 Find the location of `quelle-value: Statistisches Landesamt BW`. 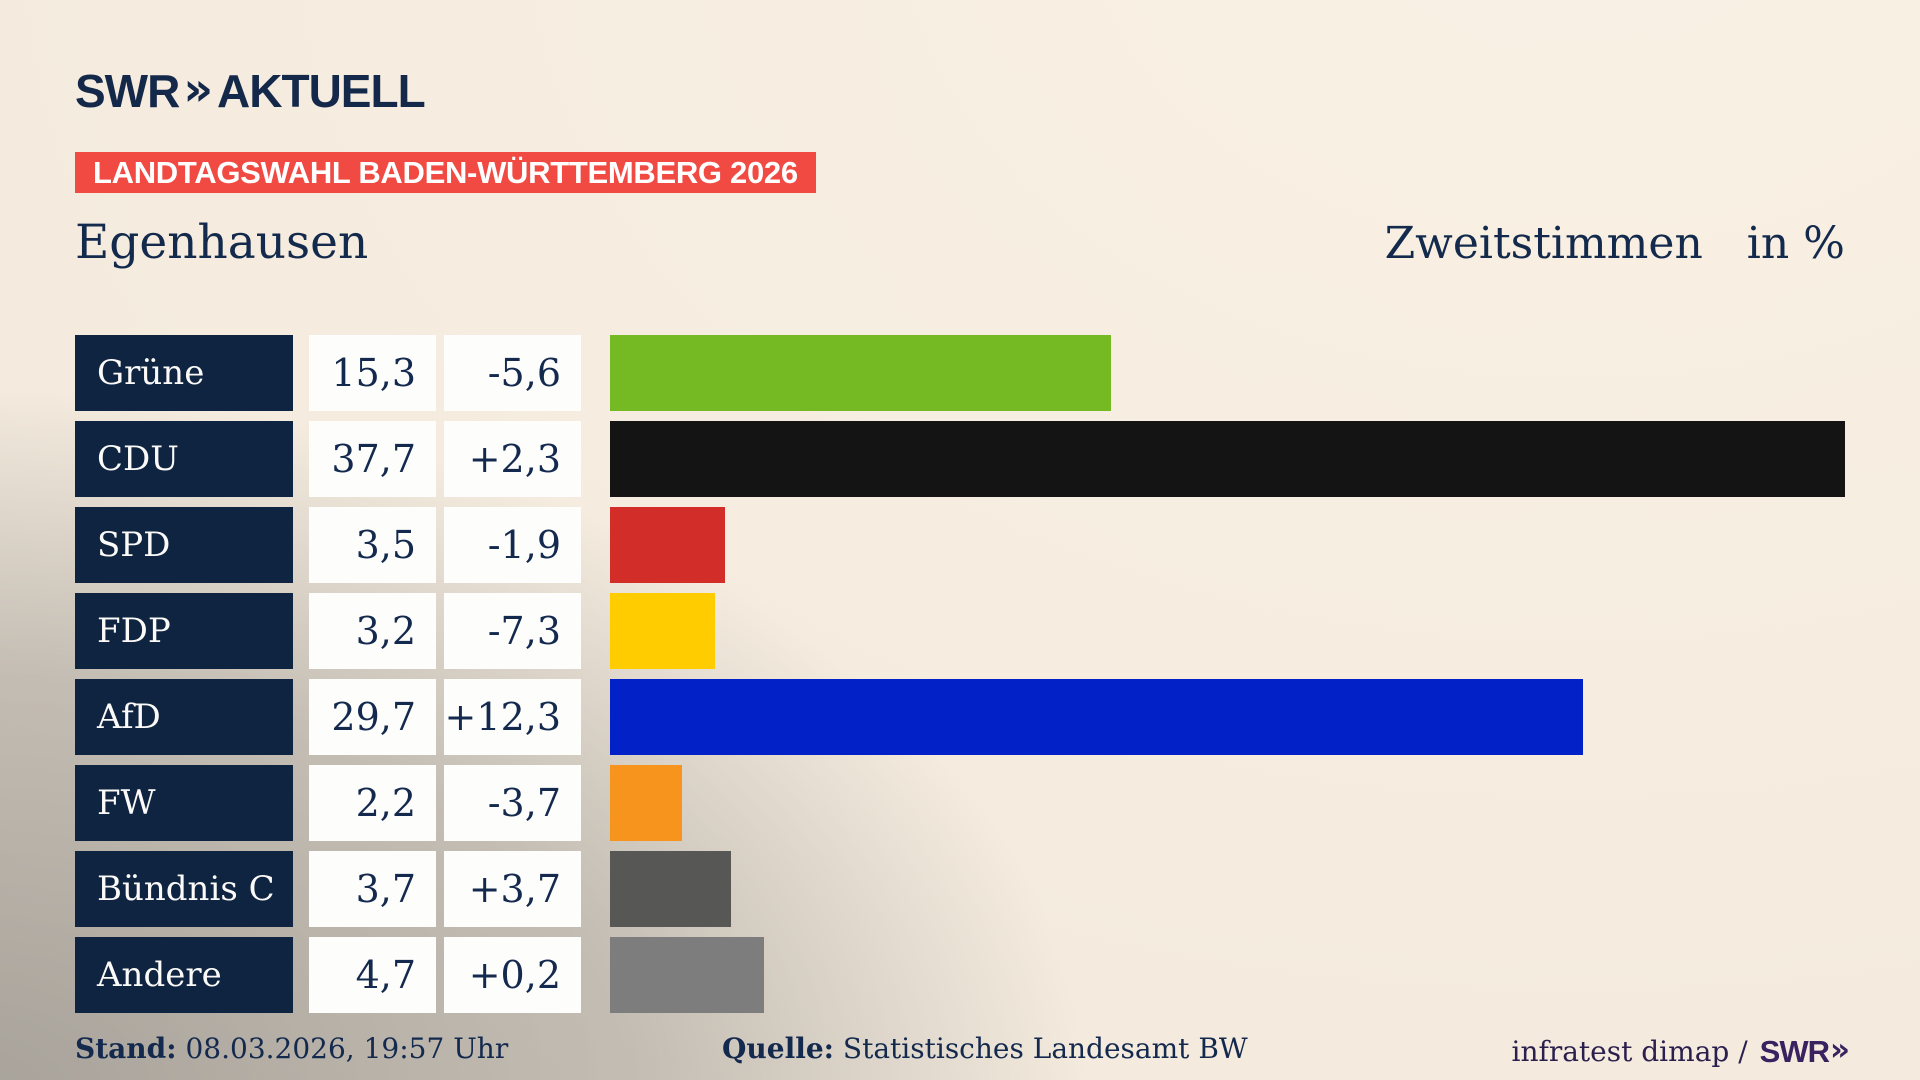

quelle-value: Statistisches Landesamt BW is located at coordinates (1045, 1048).